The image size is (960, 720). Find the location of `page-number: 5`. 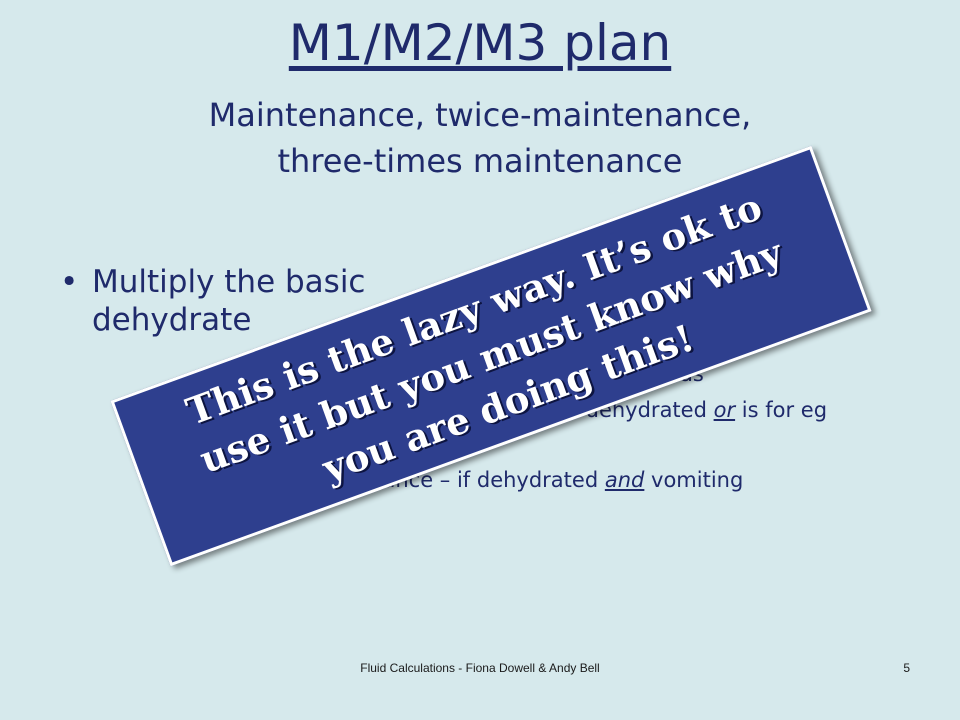

page-number: 5 is located at coordinates (906, 668).